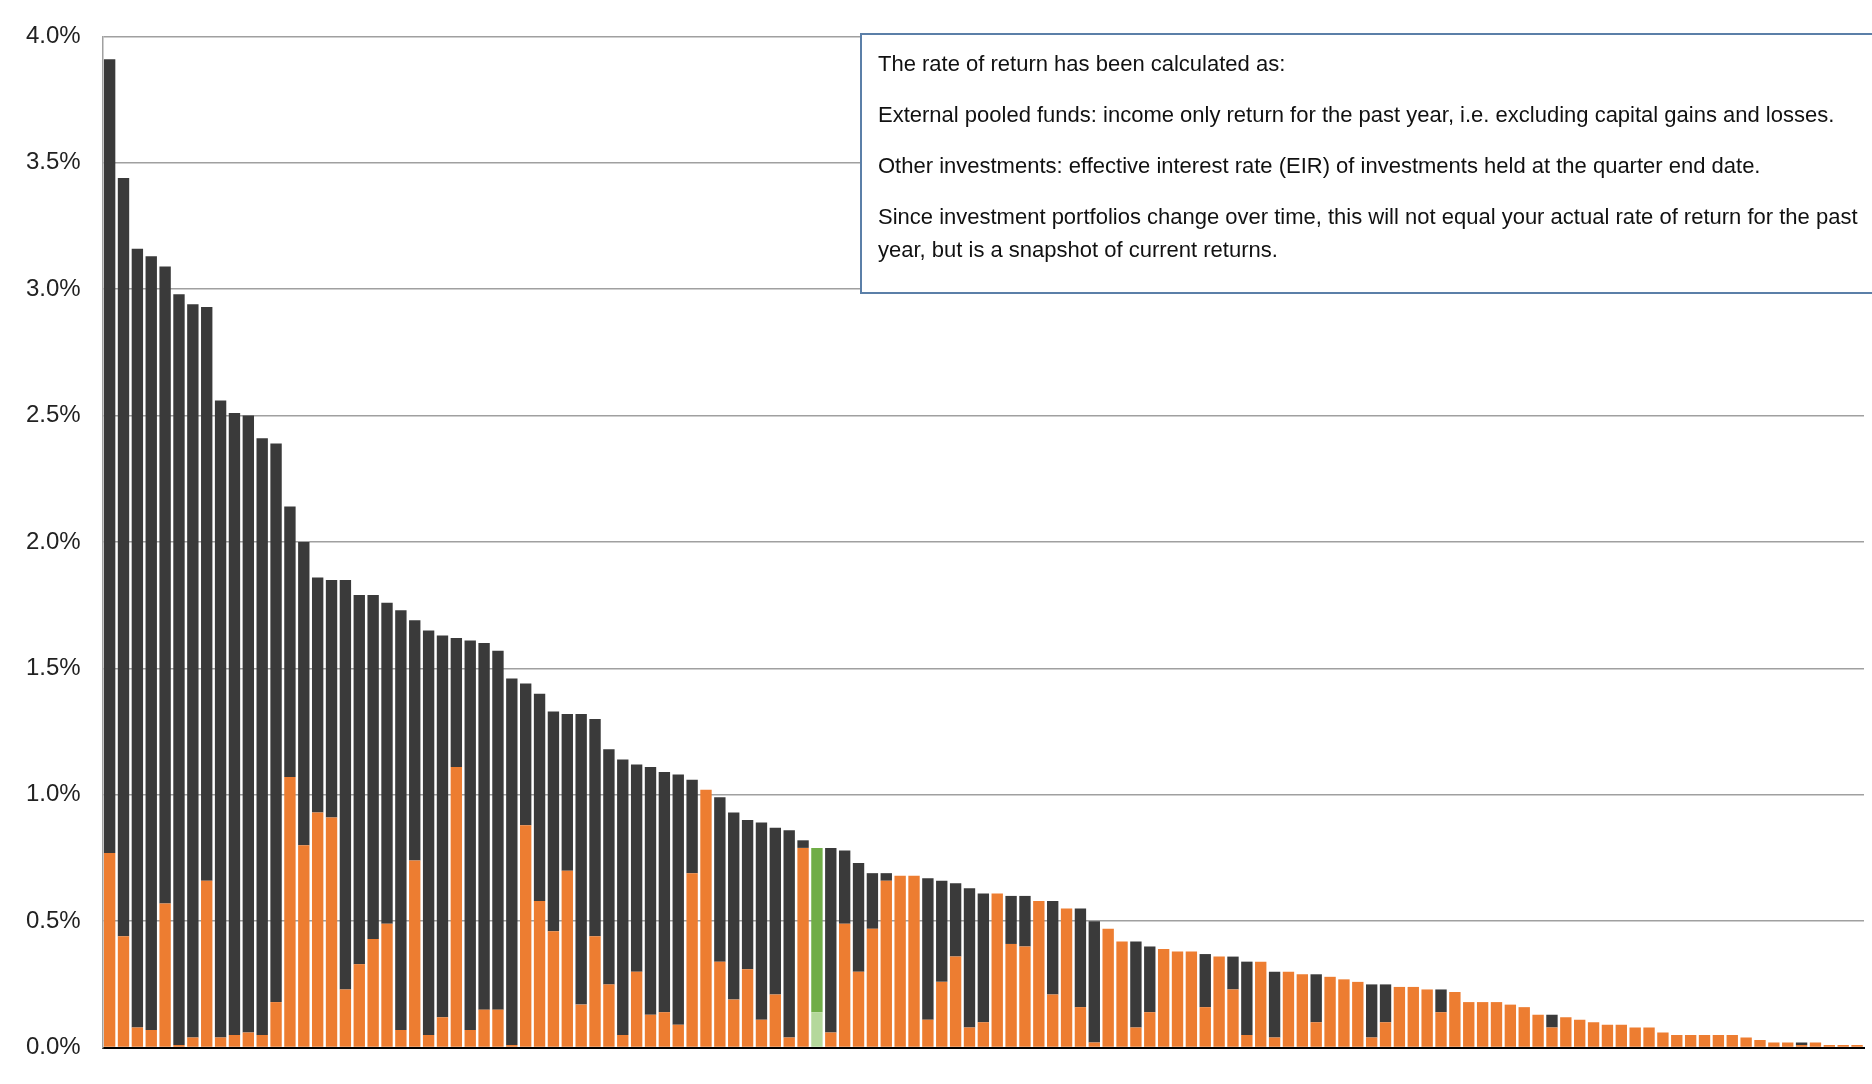 The image size is (1872, 1084). What do you see at coordinates (53, 1046) in the screenshot?
I see `y-tick-label: 0.0%` at bounding box center [53, 1046].